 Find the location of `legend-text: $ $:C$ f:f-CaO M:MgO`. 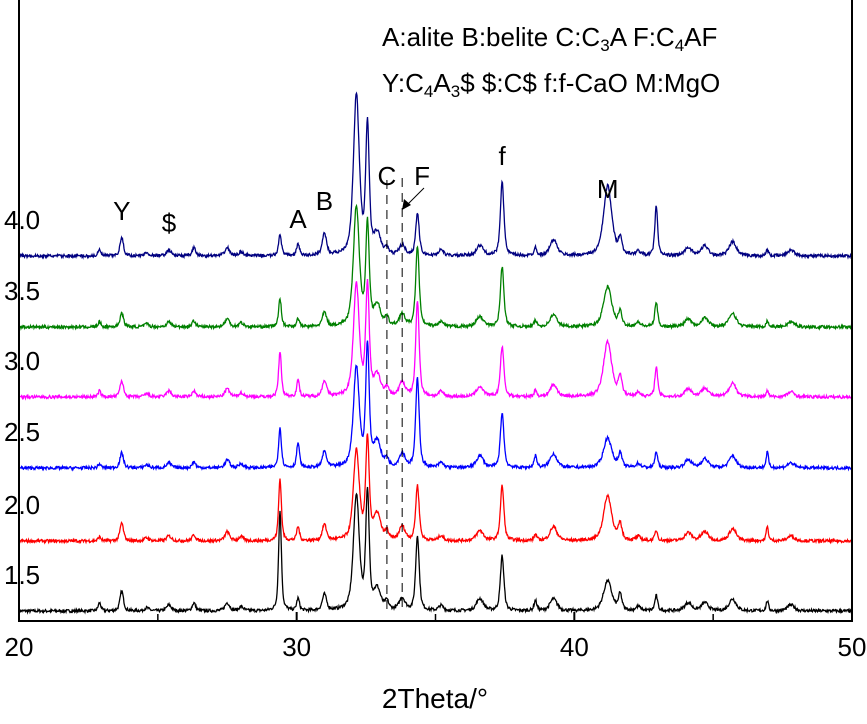

legend-text: $ $:C$ f:f-CaO M:MgO is located at coordinates (590, 83).